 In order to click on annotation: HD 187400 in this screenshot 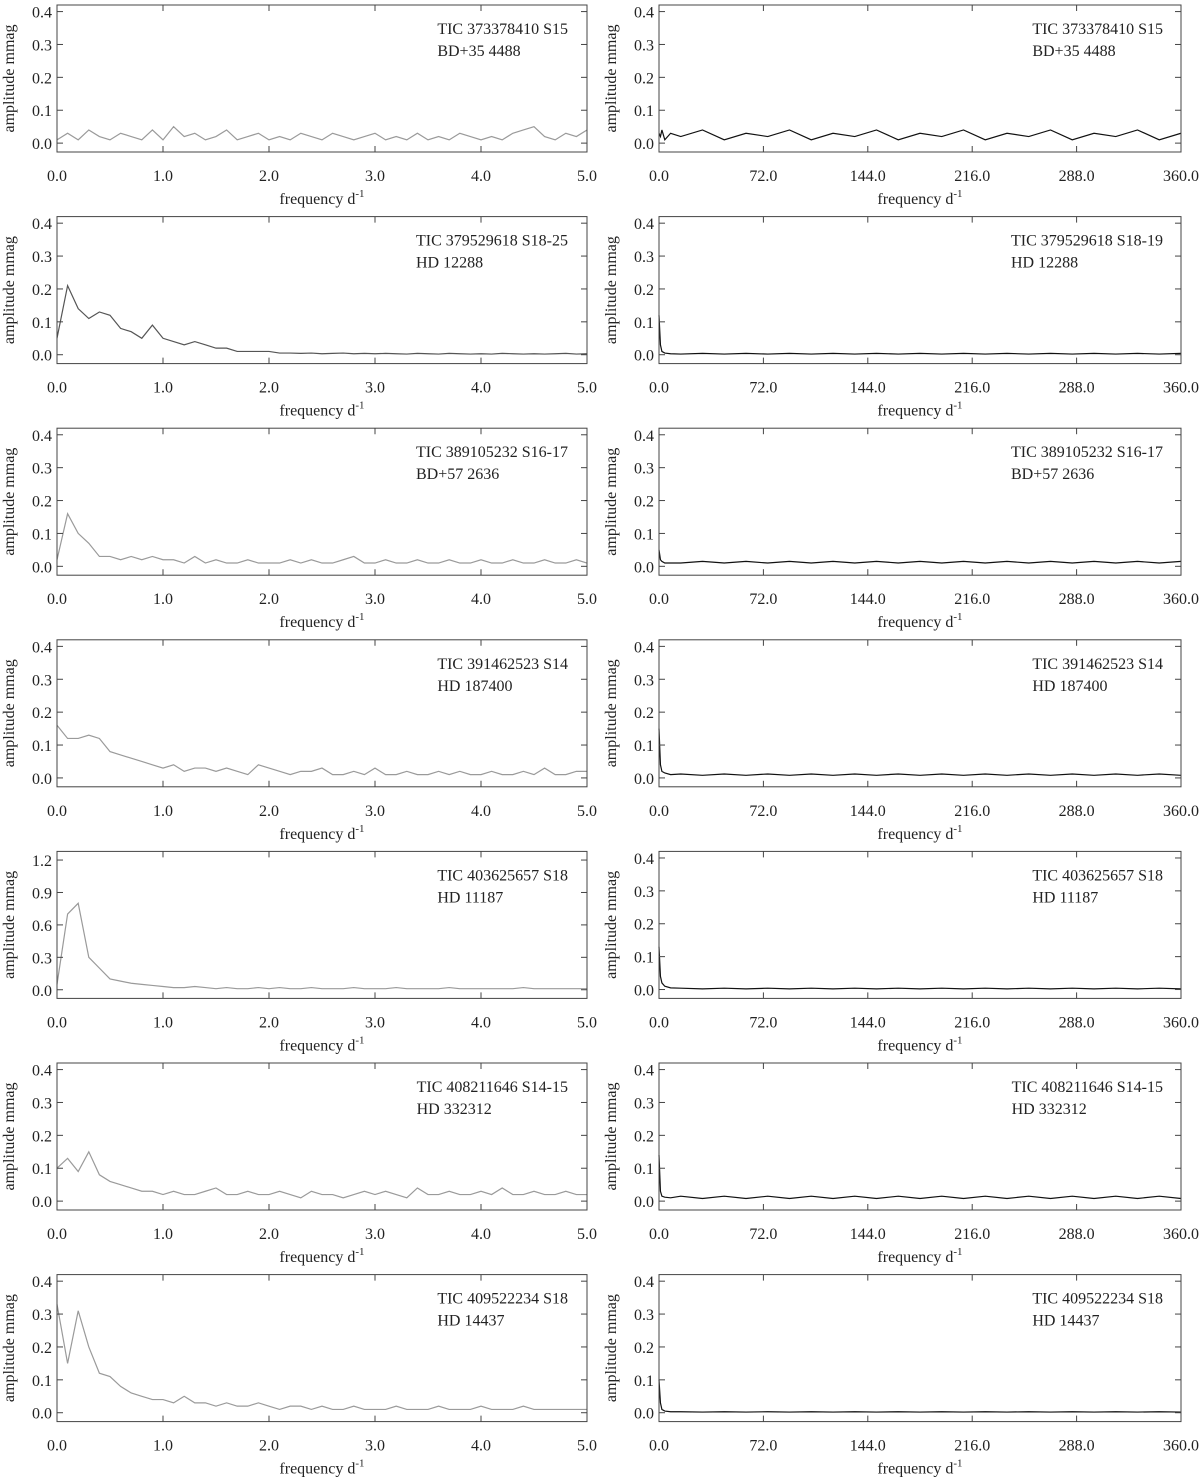, I will do `click(1069, 686)`.